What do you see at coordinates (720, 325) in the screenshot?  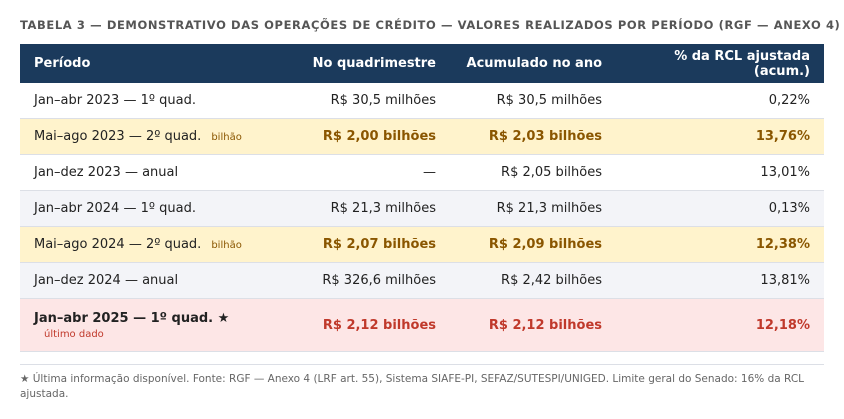 I see `row-pct-value: 12,18%` at bounding box center [720, 325].